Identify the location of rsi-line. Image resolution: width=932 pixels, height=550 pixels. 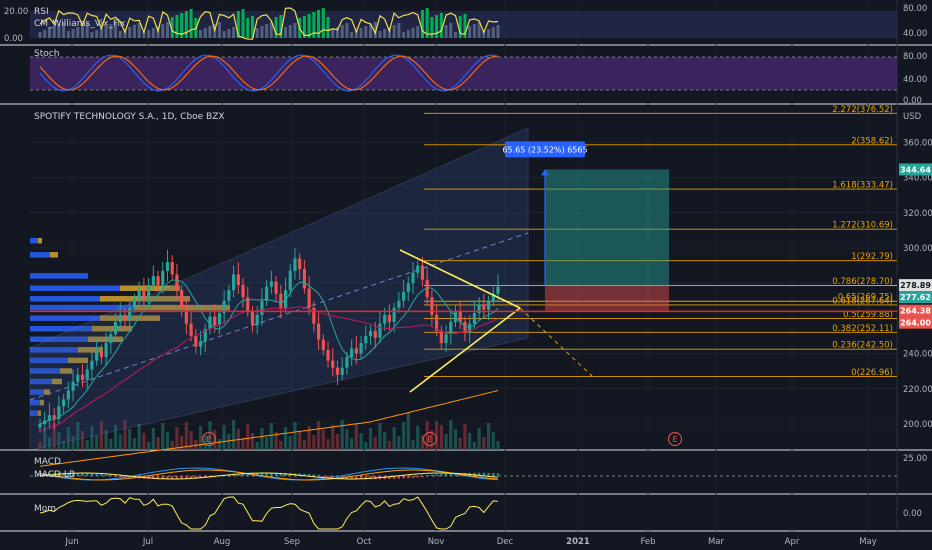
(269, 23).